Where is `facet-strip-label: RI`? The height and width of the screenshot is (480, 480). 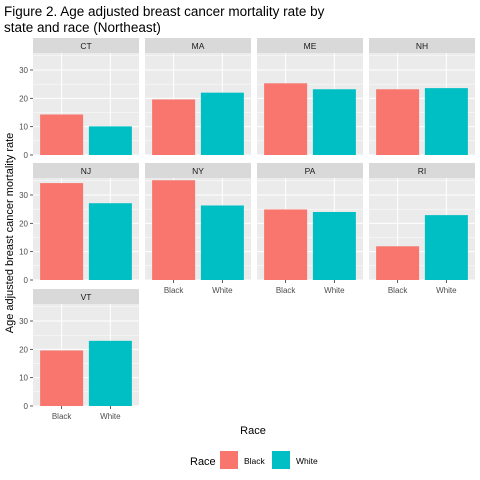
facet-strip-label: RI is located at coordinates (422, 171).